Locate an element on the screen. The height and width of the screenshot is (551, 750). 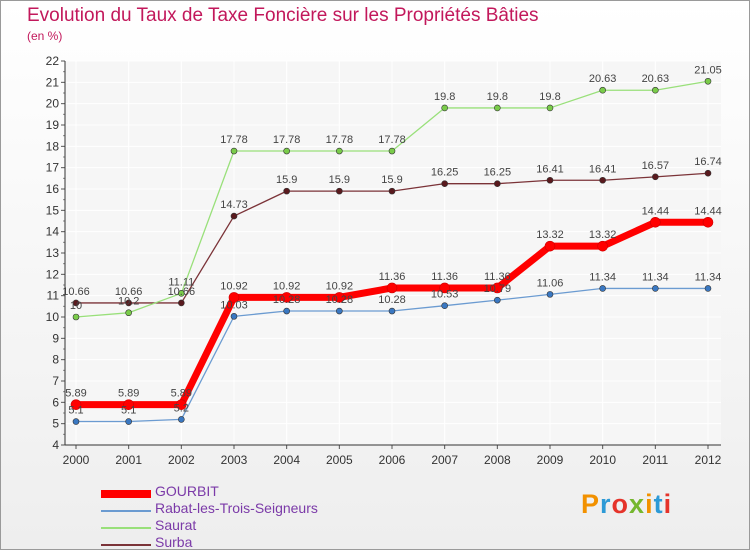
y-tick-label: 11 is located at coordinates (53, 296).